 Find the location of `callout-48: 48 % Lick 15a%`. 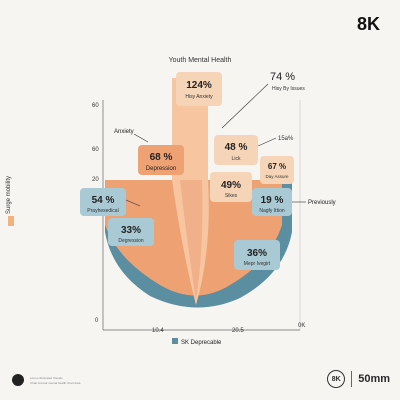

callout-48: 48 % Lick 15a% is located at coordinates (254, 150).